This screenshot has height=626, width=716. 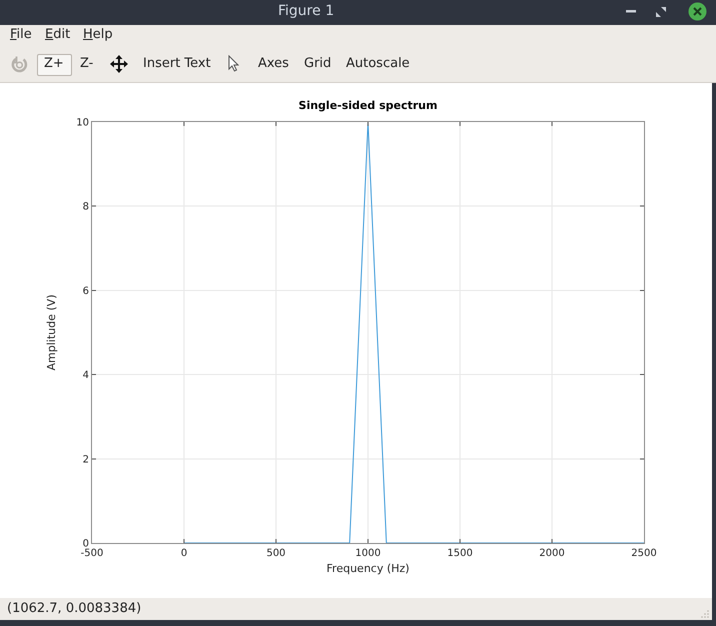 What do you see at coordinates (460, 553) in the screenshot?
I see `x-tick-label: 1500` at bounding box center [460, 553].